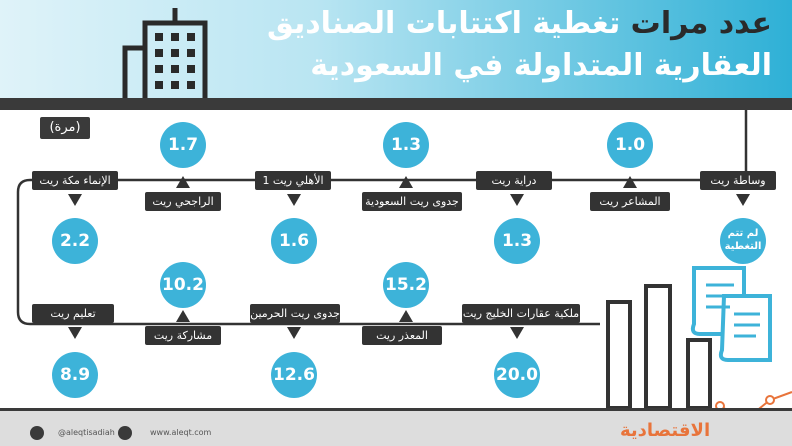 The image size is (792, 446). Describe the element at coordinates (443, 23) in the screenshot. I see `title-part2: تغطية اكتتابات الصناديق` at that location.